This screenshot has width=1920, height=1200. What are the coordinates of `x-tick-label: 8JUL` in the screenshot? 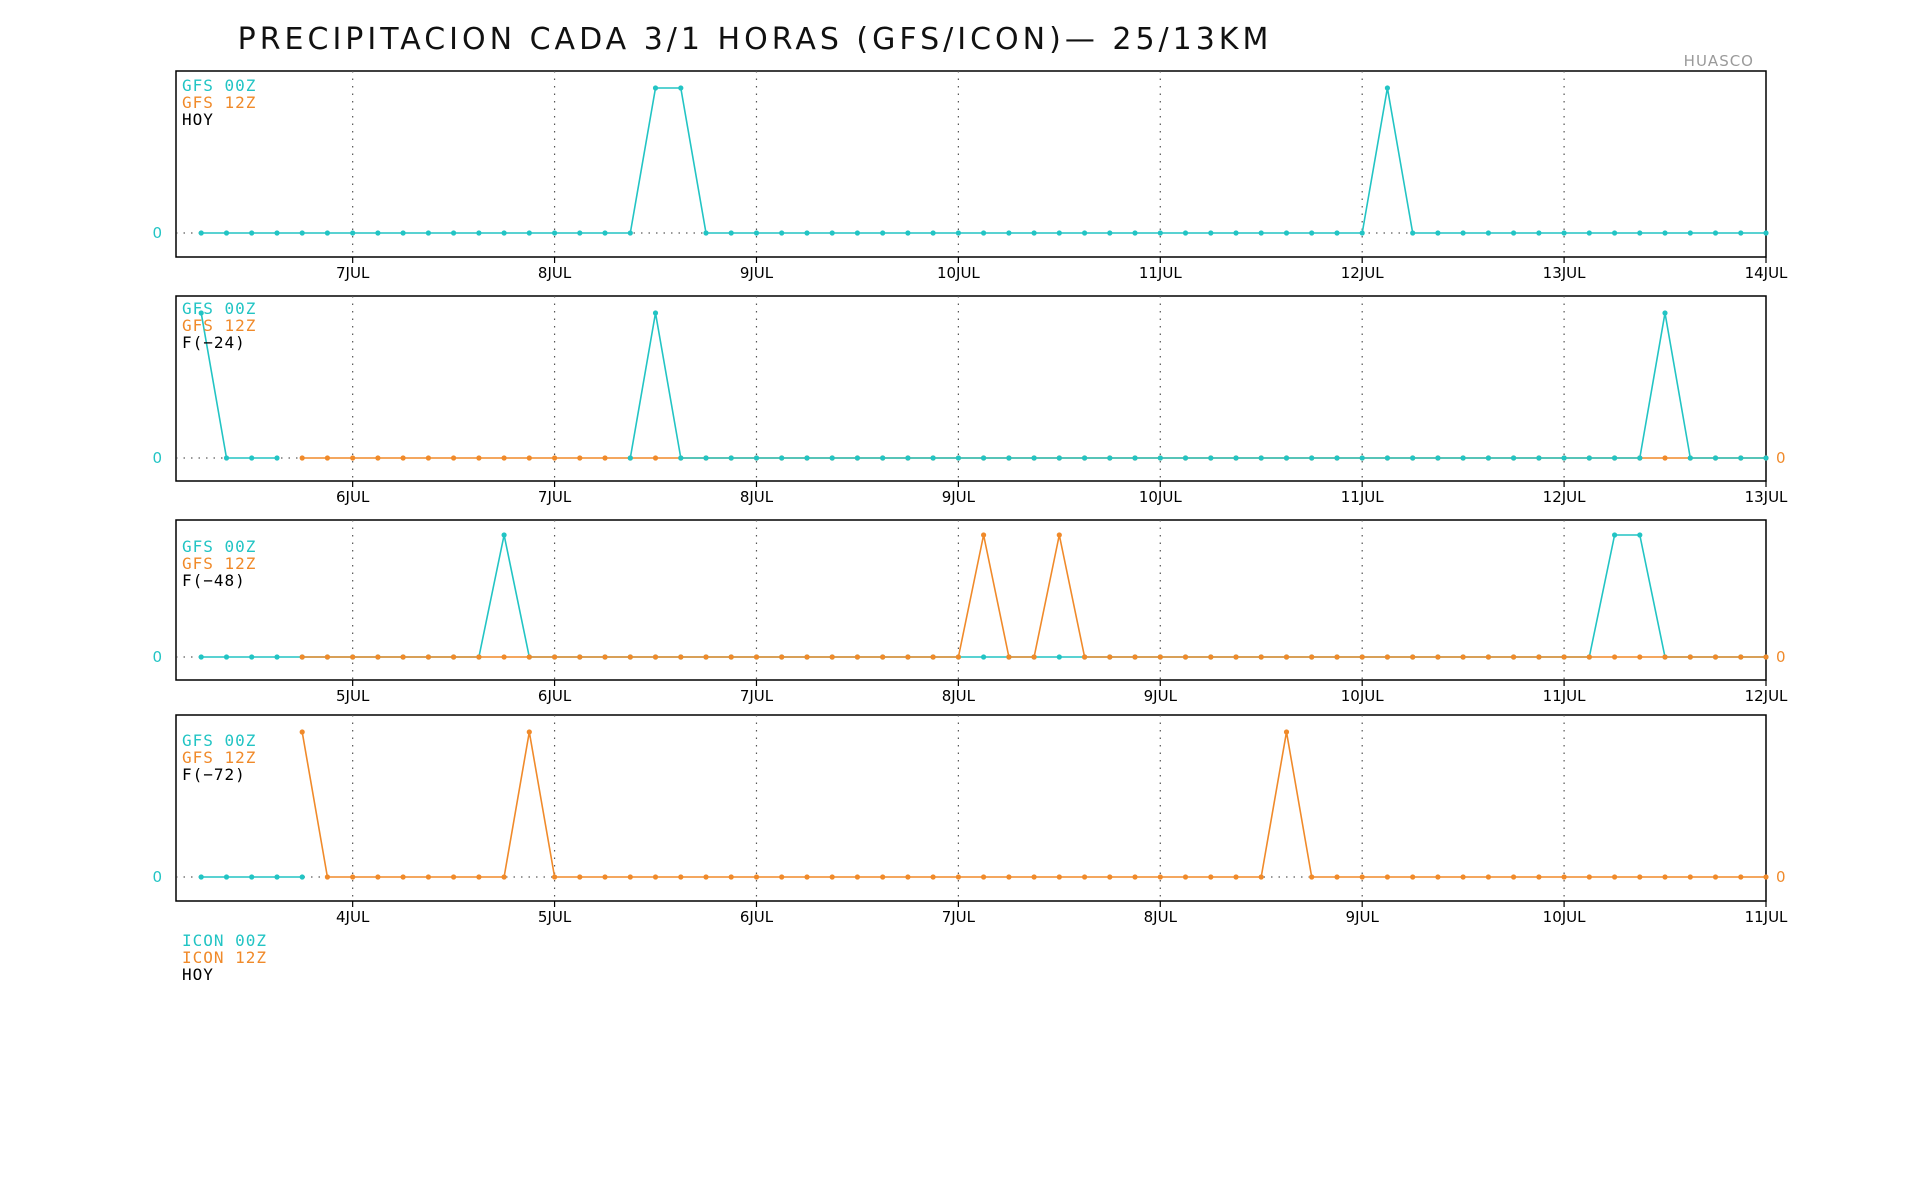 It's located at (1161, 917).